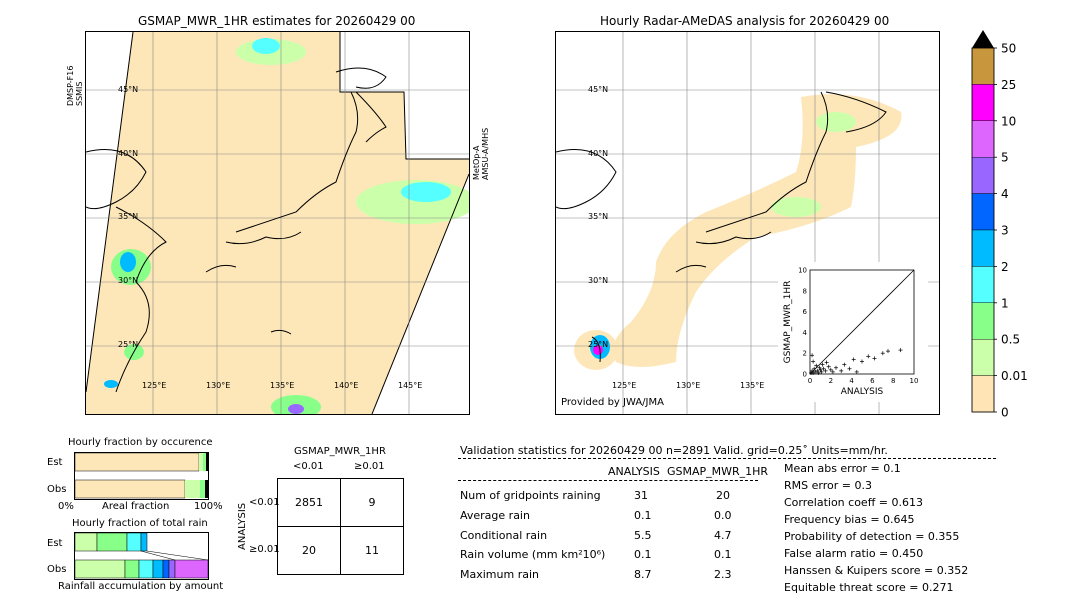 Image resolution: width=1080 pixels, height=612 pixels. Describe the element at coordinates (57, 569) in the screenshot. I see `total-rain-row-obs: Obs` at that location.